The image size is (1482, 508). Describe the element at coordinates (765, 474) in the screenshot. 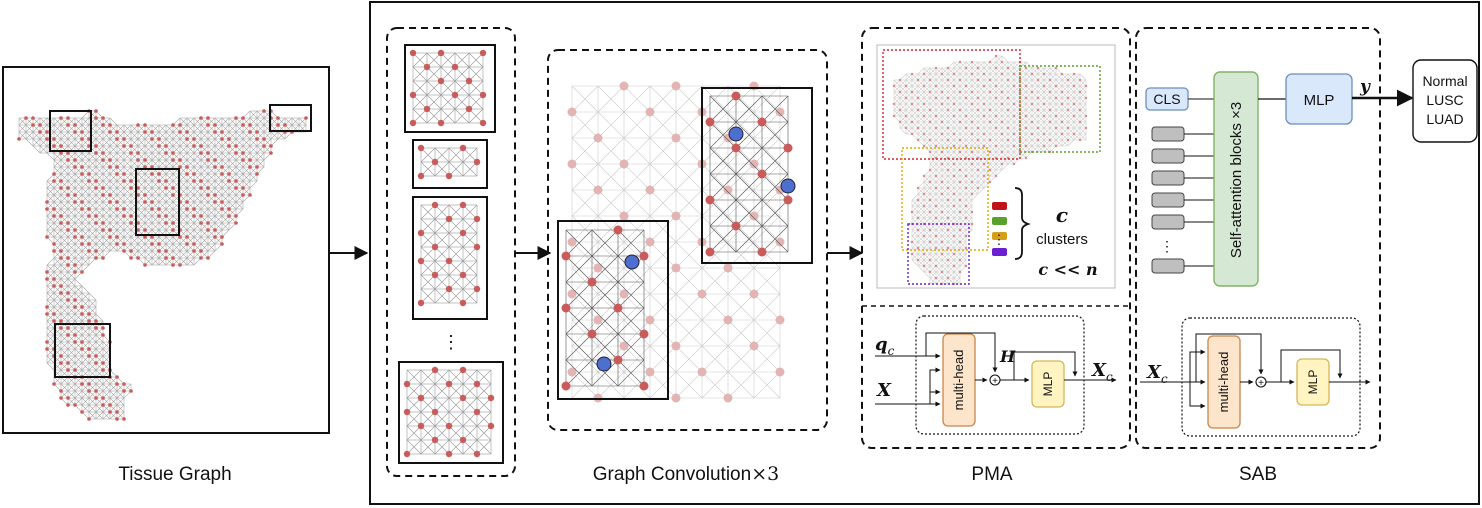

I see `graph-convolution-repeat: ×3` at that location.